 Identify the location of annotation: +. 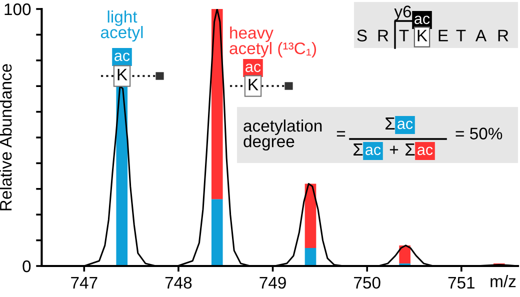
(394, 150).